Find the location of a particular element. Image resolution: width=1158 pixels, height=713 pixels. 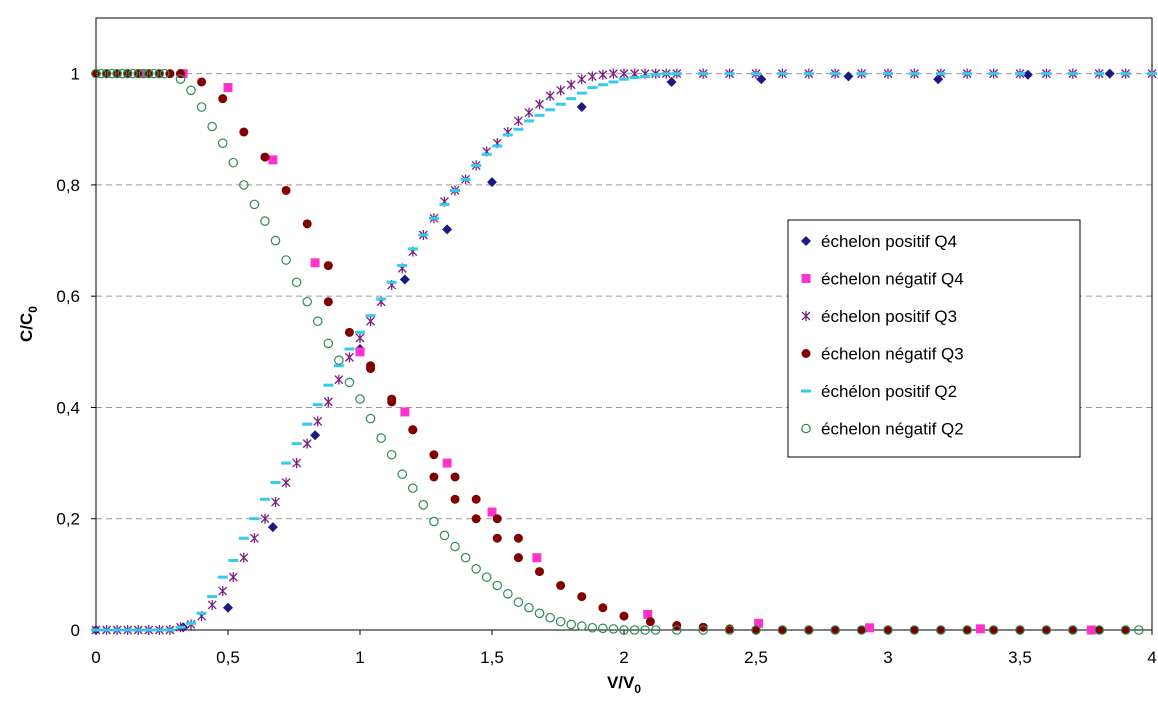

x-tick-label: 0 is located at coordinates (95, 657).